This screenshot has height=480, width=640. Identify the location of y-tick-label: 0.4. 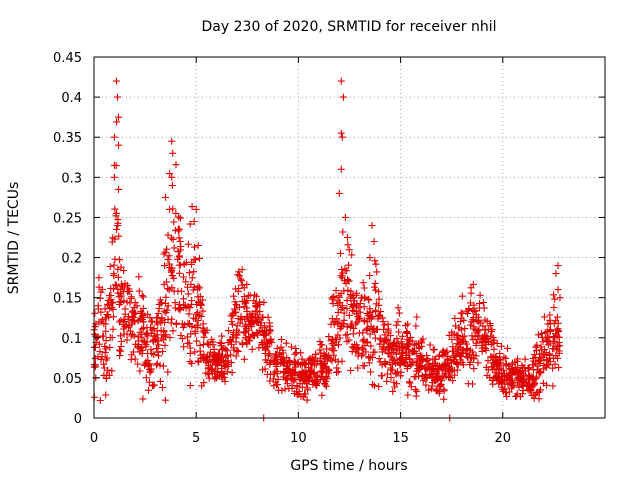
(71, 98).